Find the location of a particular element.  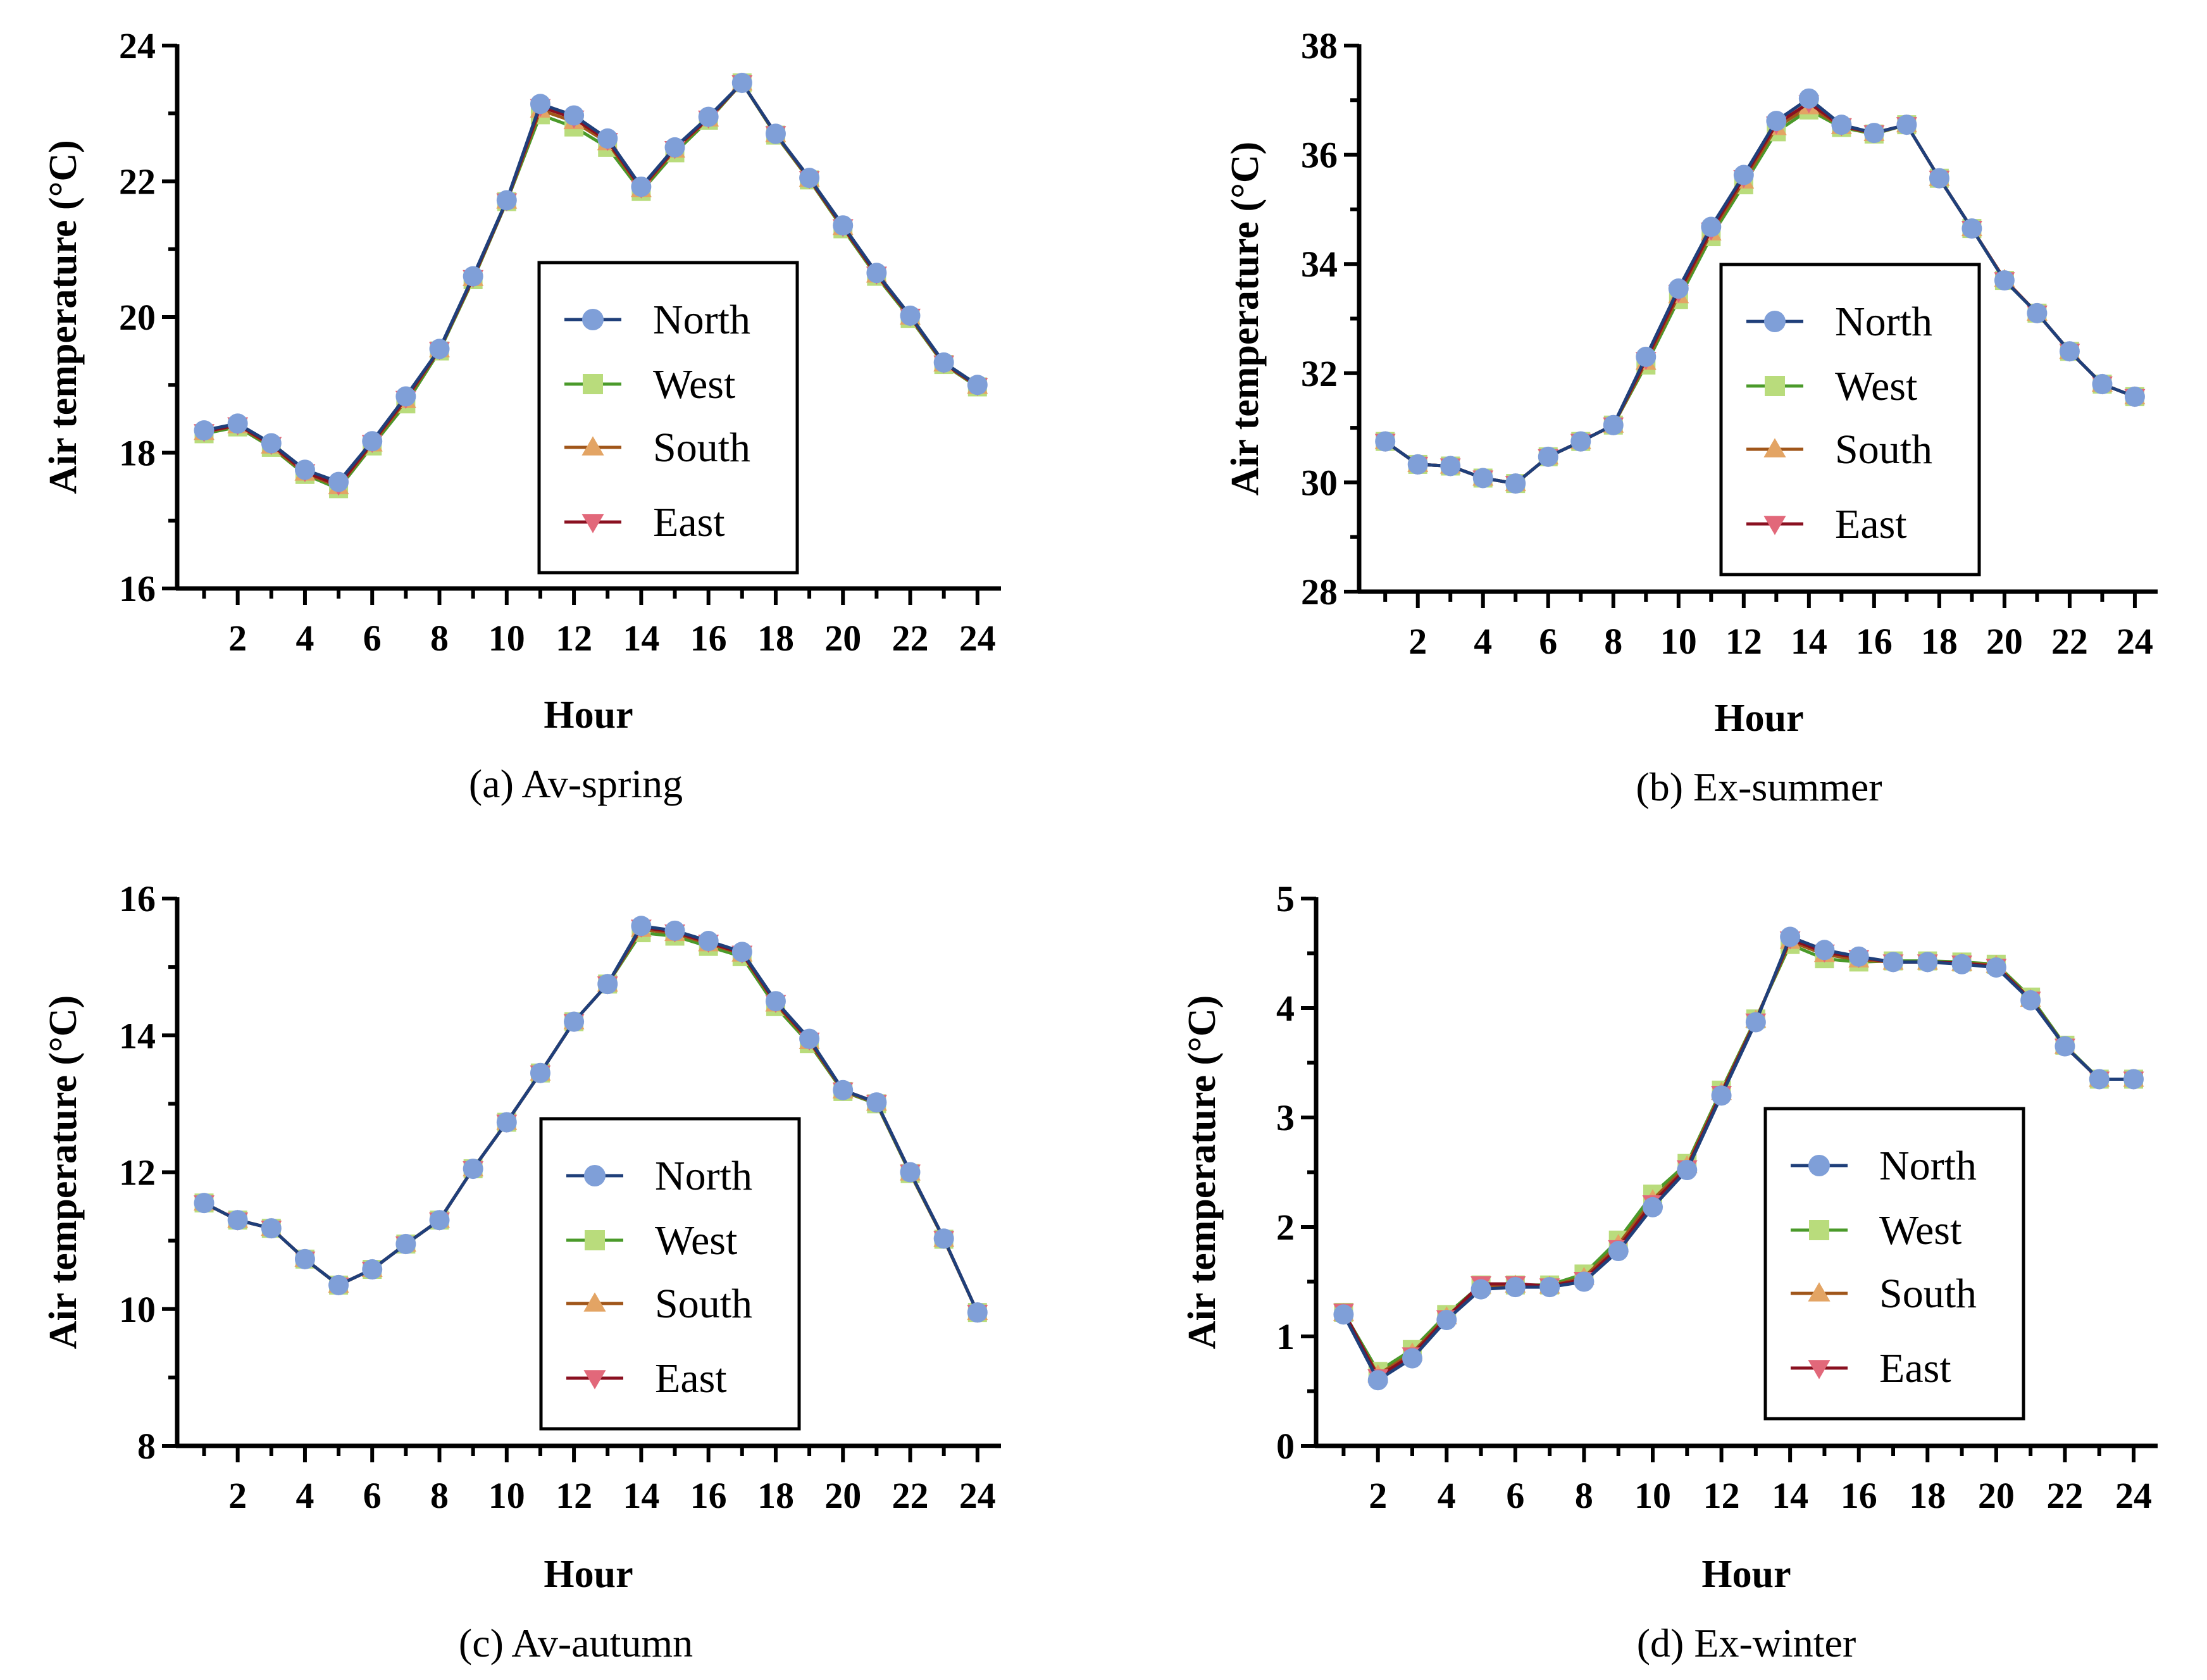

y-tick-label: 24 is located at coordinates (138, 46).